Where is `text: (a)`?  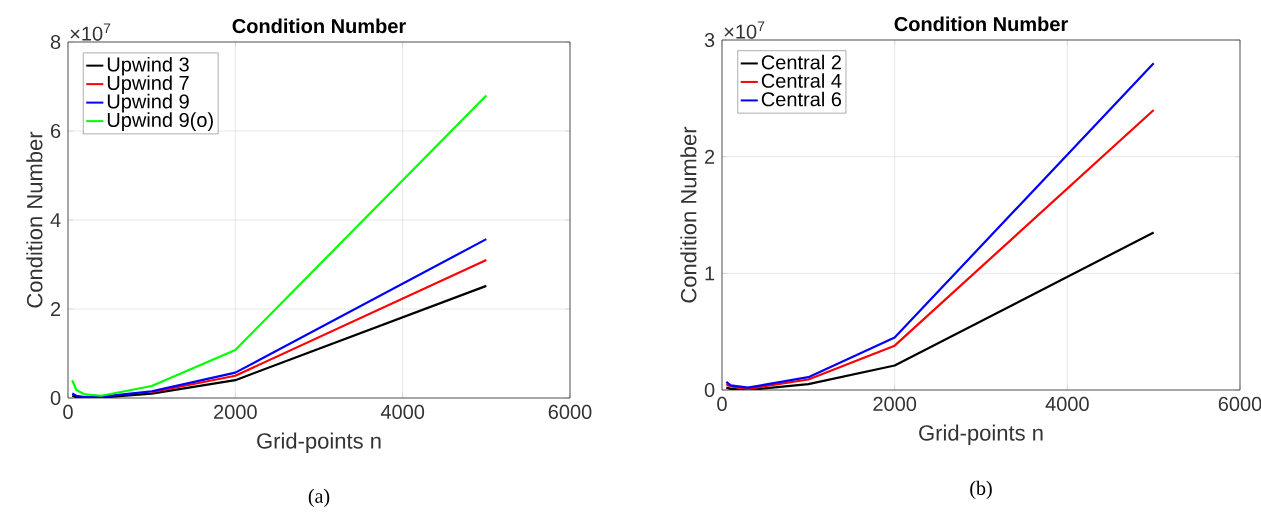 text: (a) is located at coordinates (319, 497).